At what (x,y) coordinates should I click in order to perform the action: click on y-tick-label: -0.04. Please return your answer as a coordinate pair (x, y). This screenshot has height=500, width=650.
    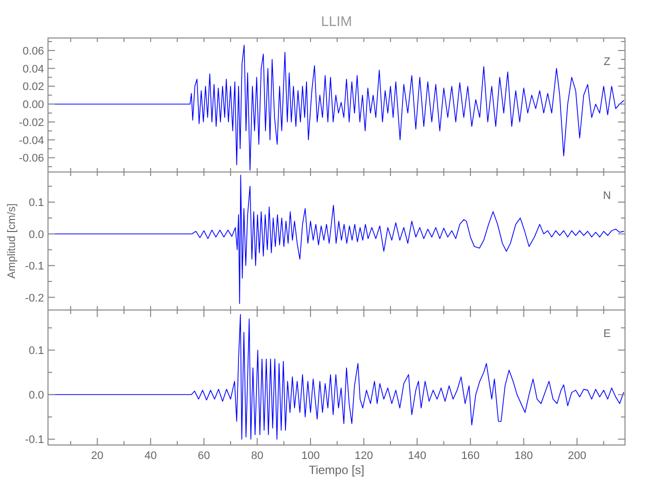
    Looking at the image, I should click on (31, 140).